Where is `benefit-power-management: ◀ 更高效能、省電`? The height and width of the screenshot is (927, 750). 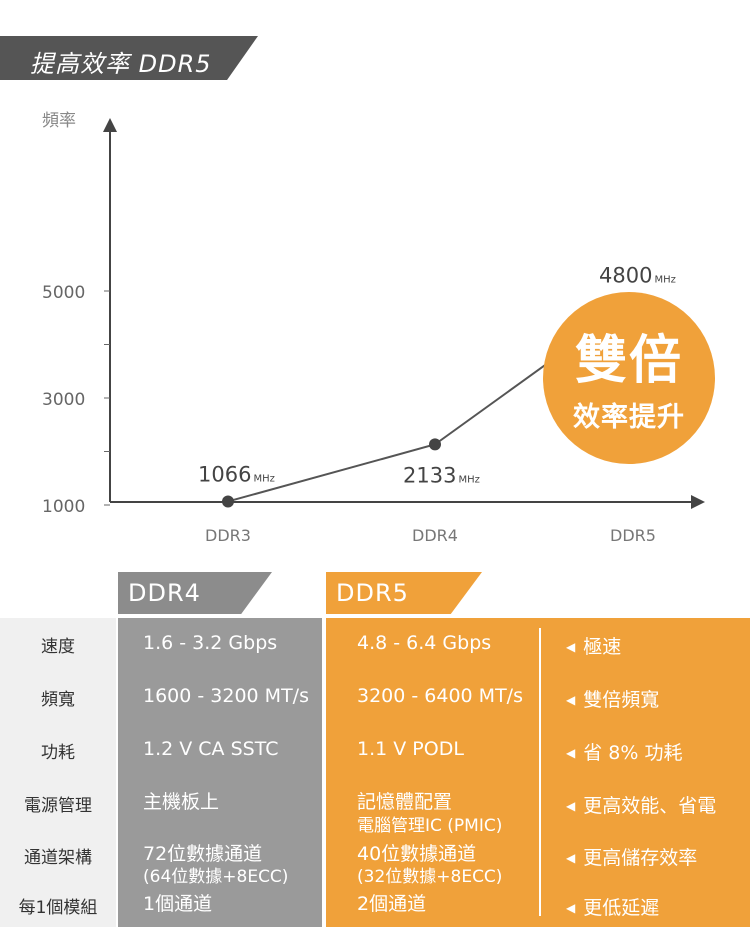 benefit-power-management: ◀ 更高效能、省電 is located at coordinates (641, 804).